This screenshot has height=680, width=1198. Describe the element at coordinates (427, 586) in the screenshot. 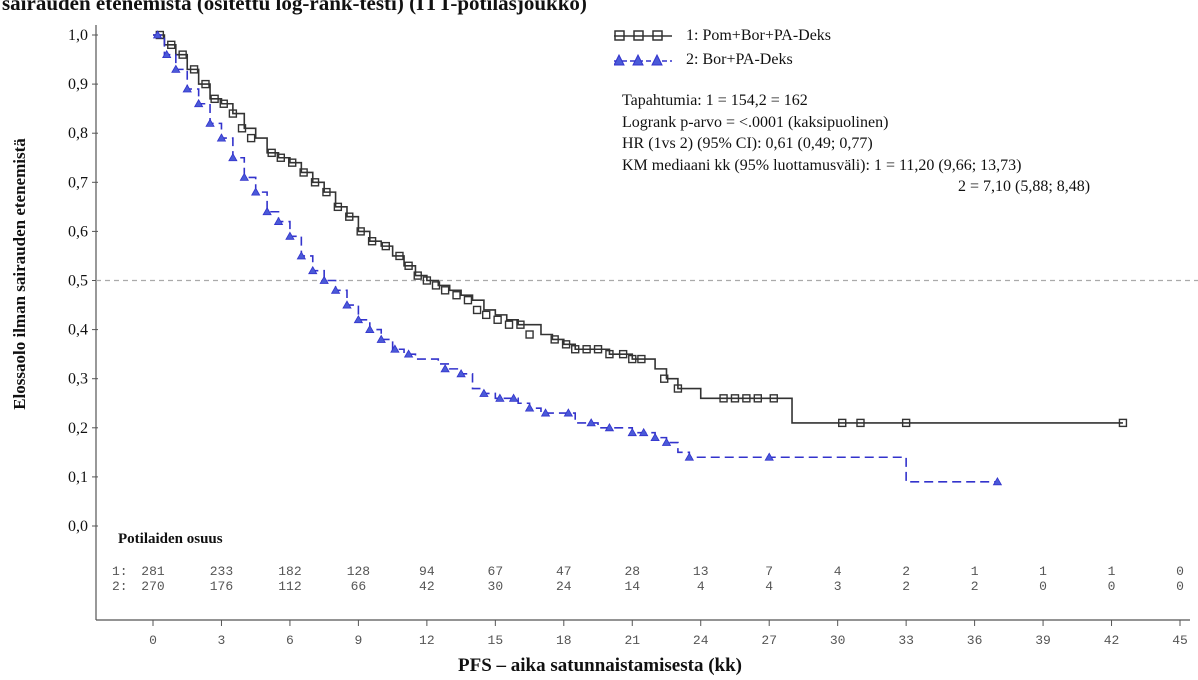

I see `risk-row-2-value: 42` at that location.